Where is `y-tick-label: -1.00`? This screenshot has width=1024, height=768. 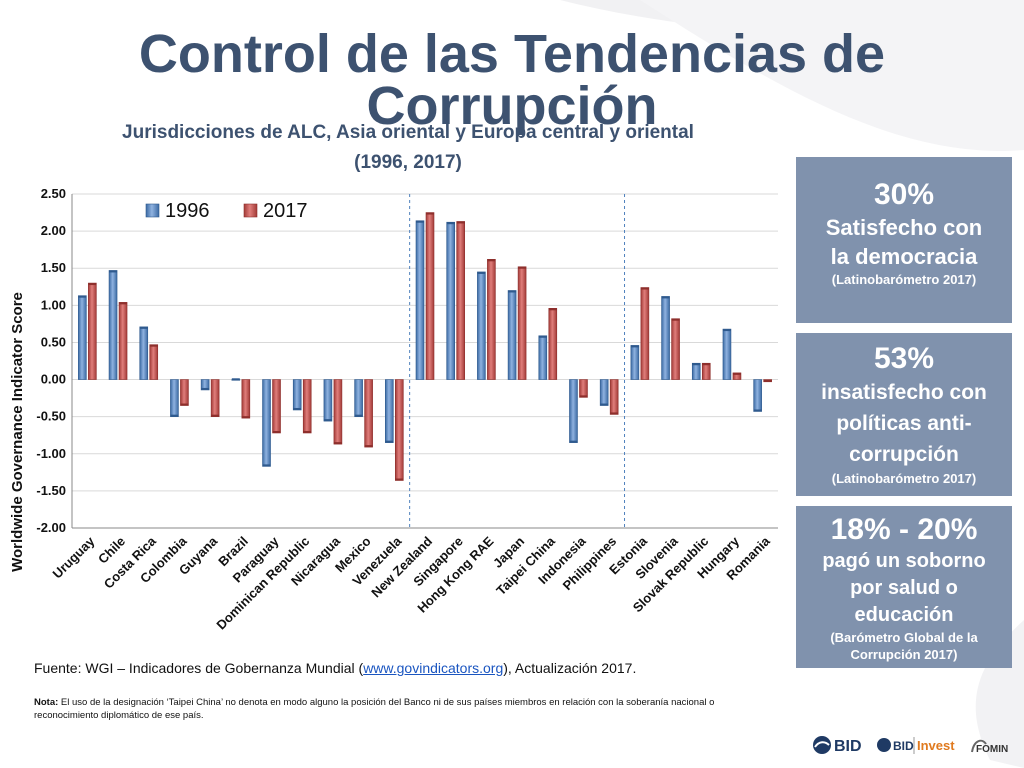
y-tick-label: -1.00 is located at coordinates (51, 453).